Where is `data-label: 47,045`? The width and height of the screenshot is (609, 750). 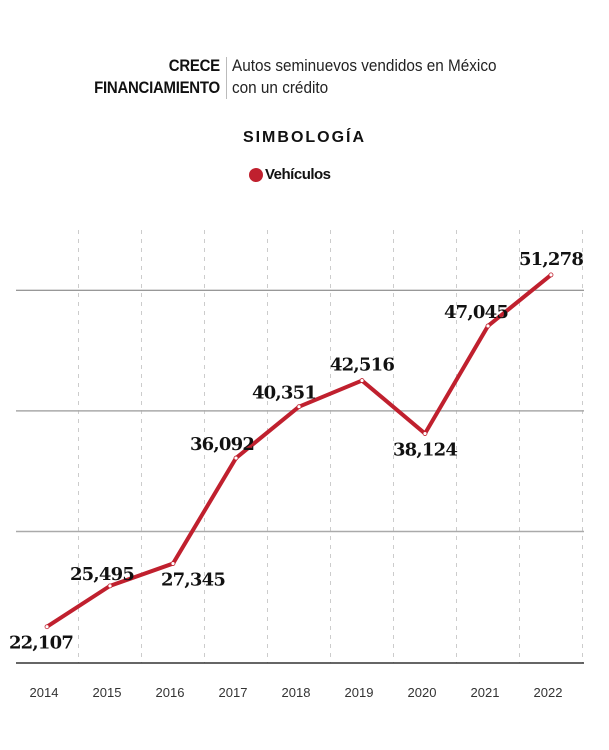 data-label: 47,045 is located at coordinates (476, 312).